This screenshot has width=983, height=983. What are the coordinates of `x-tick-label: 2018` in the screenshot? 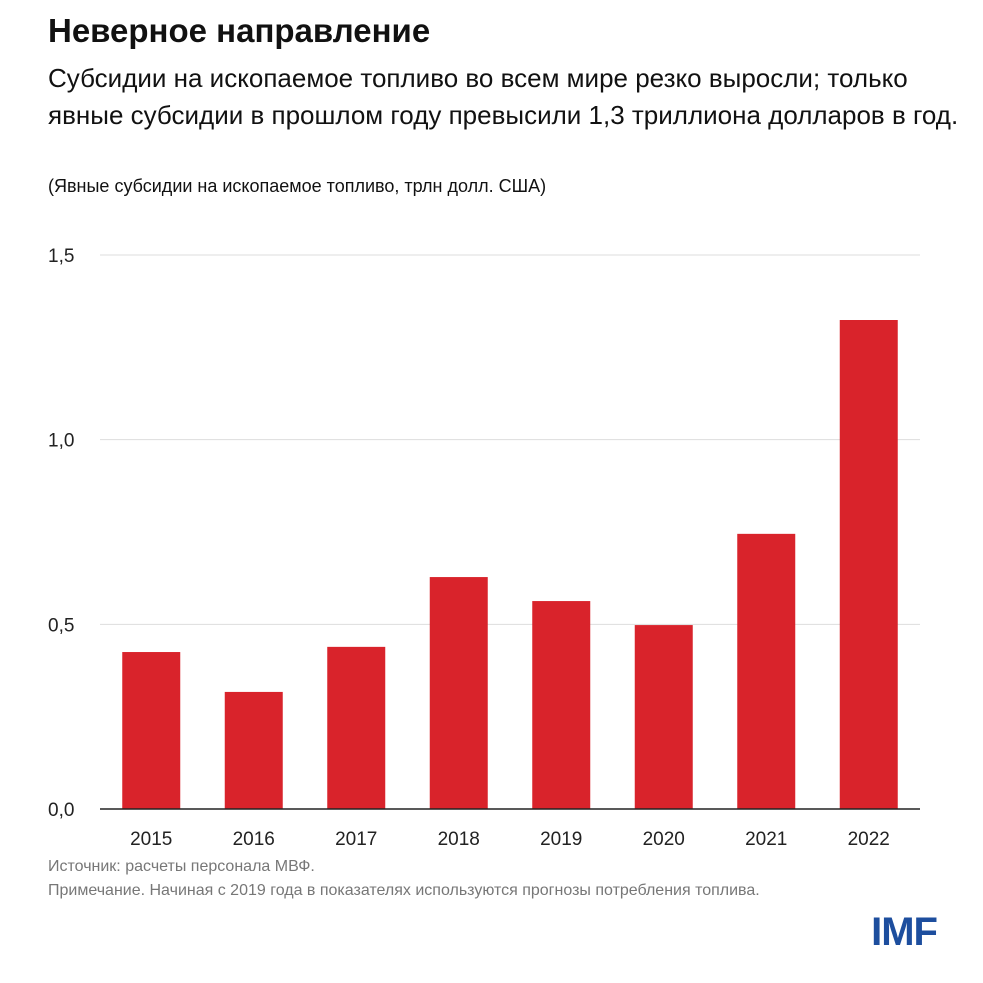 It's located at (459, 839).